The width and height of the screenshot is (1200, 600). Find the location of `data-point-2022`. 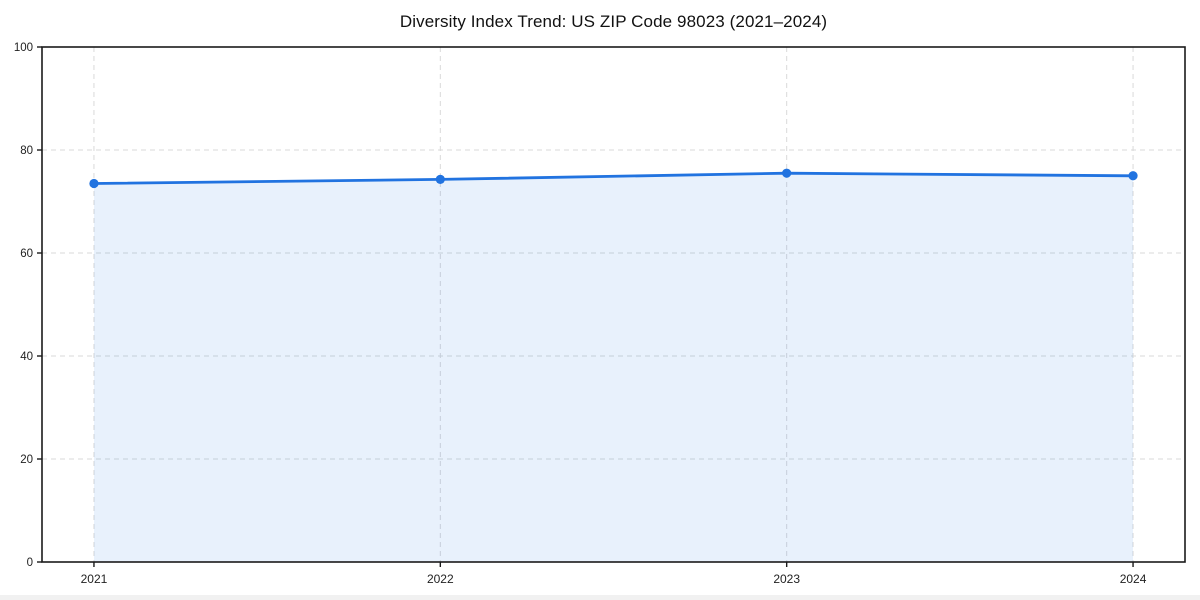

data-point-2022 is located at coordinates (440, 179).